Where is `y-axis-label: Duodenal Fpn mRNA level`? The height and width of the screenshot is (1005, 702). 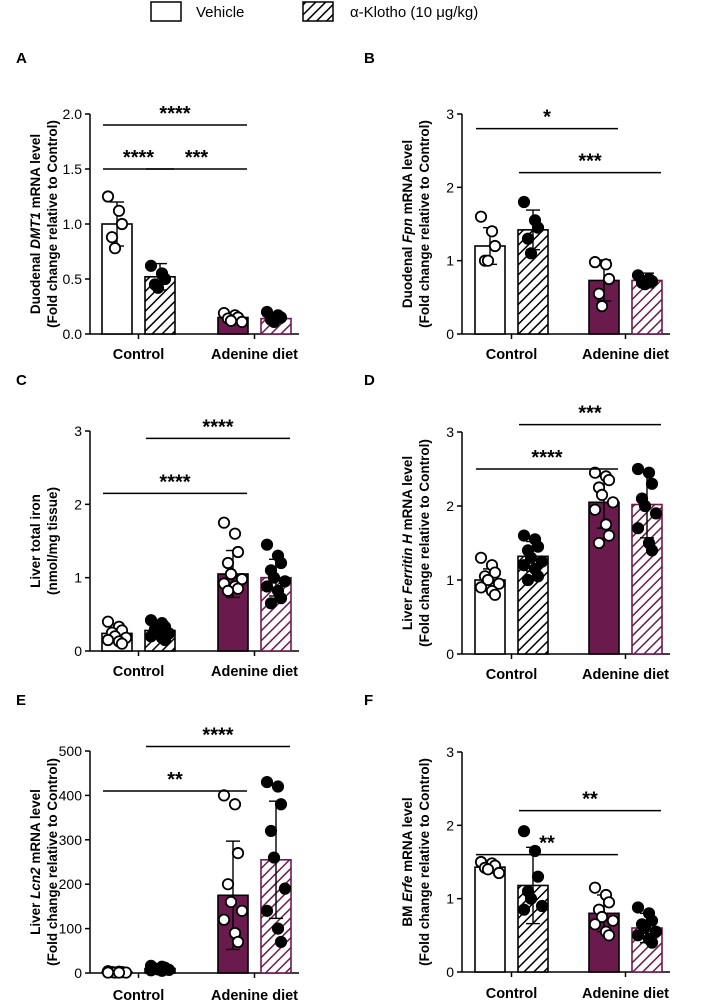
y-axis-label: Duodenal Fpn mRNA level is located at coordinates (407, 224).